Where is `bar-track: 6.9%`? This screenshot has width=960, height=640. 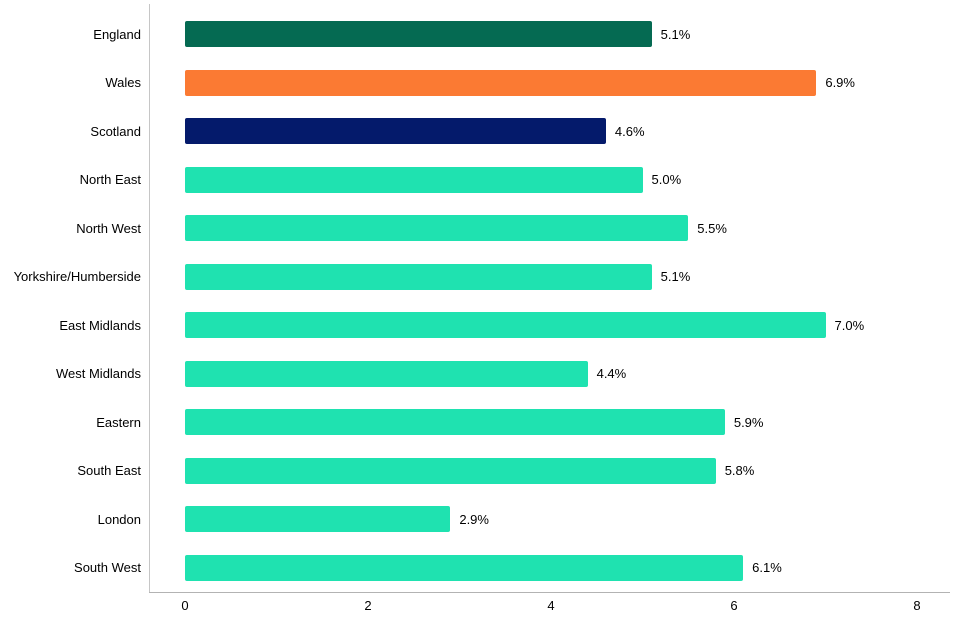 bar-track: 6.9% is located at coordinates (572, 82).